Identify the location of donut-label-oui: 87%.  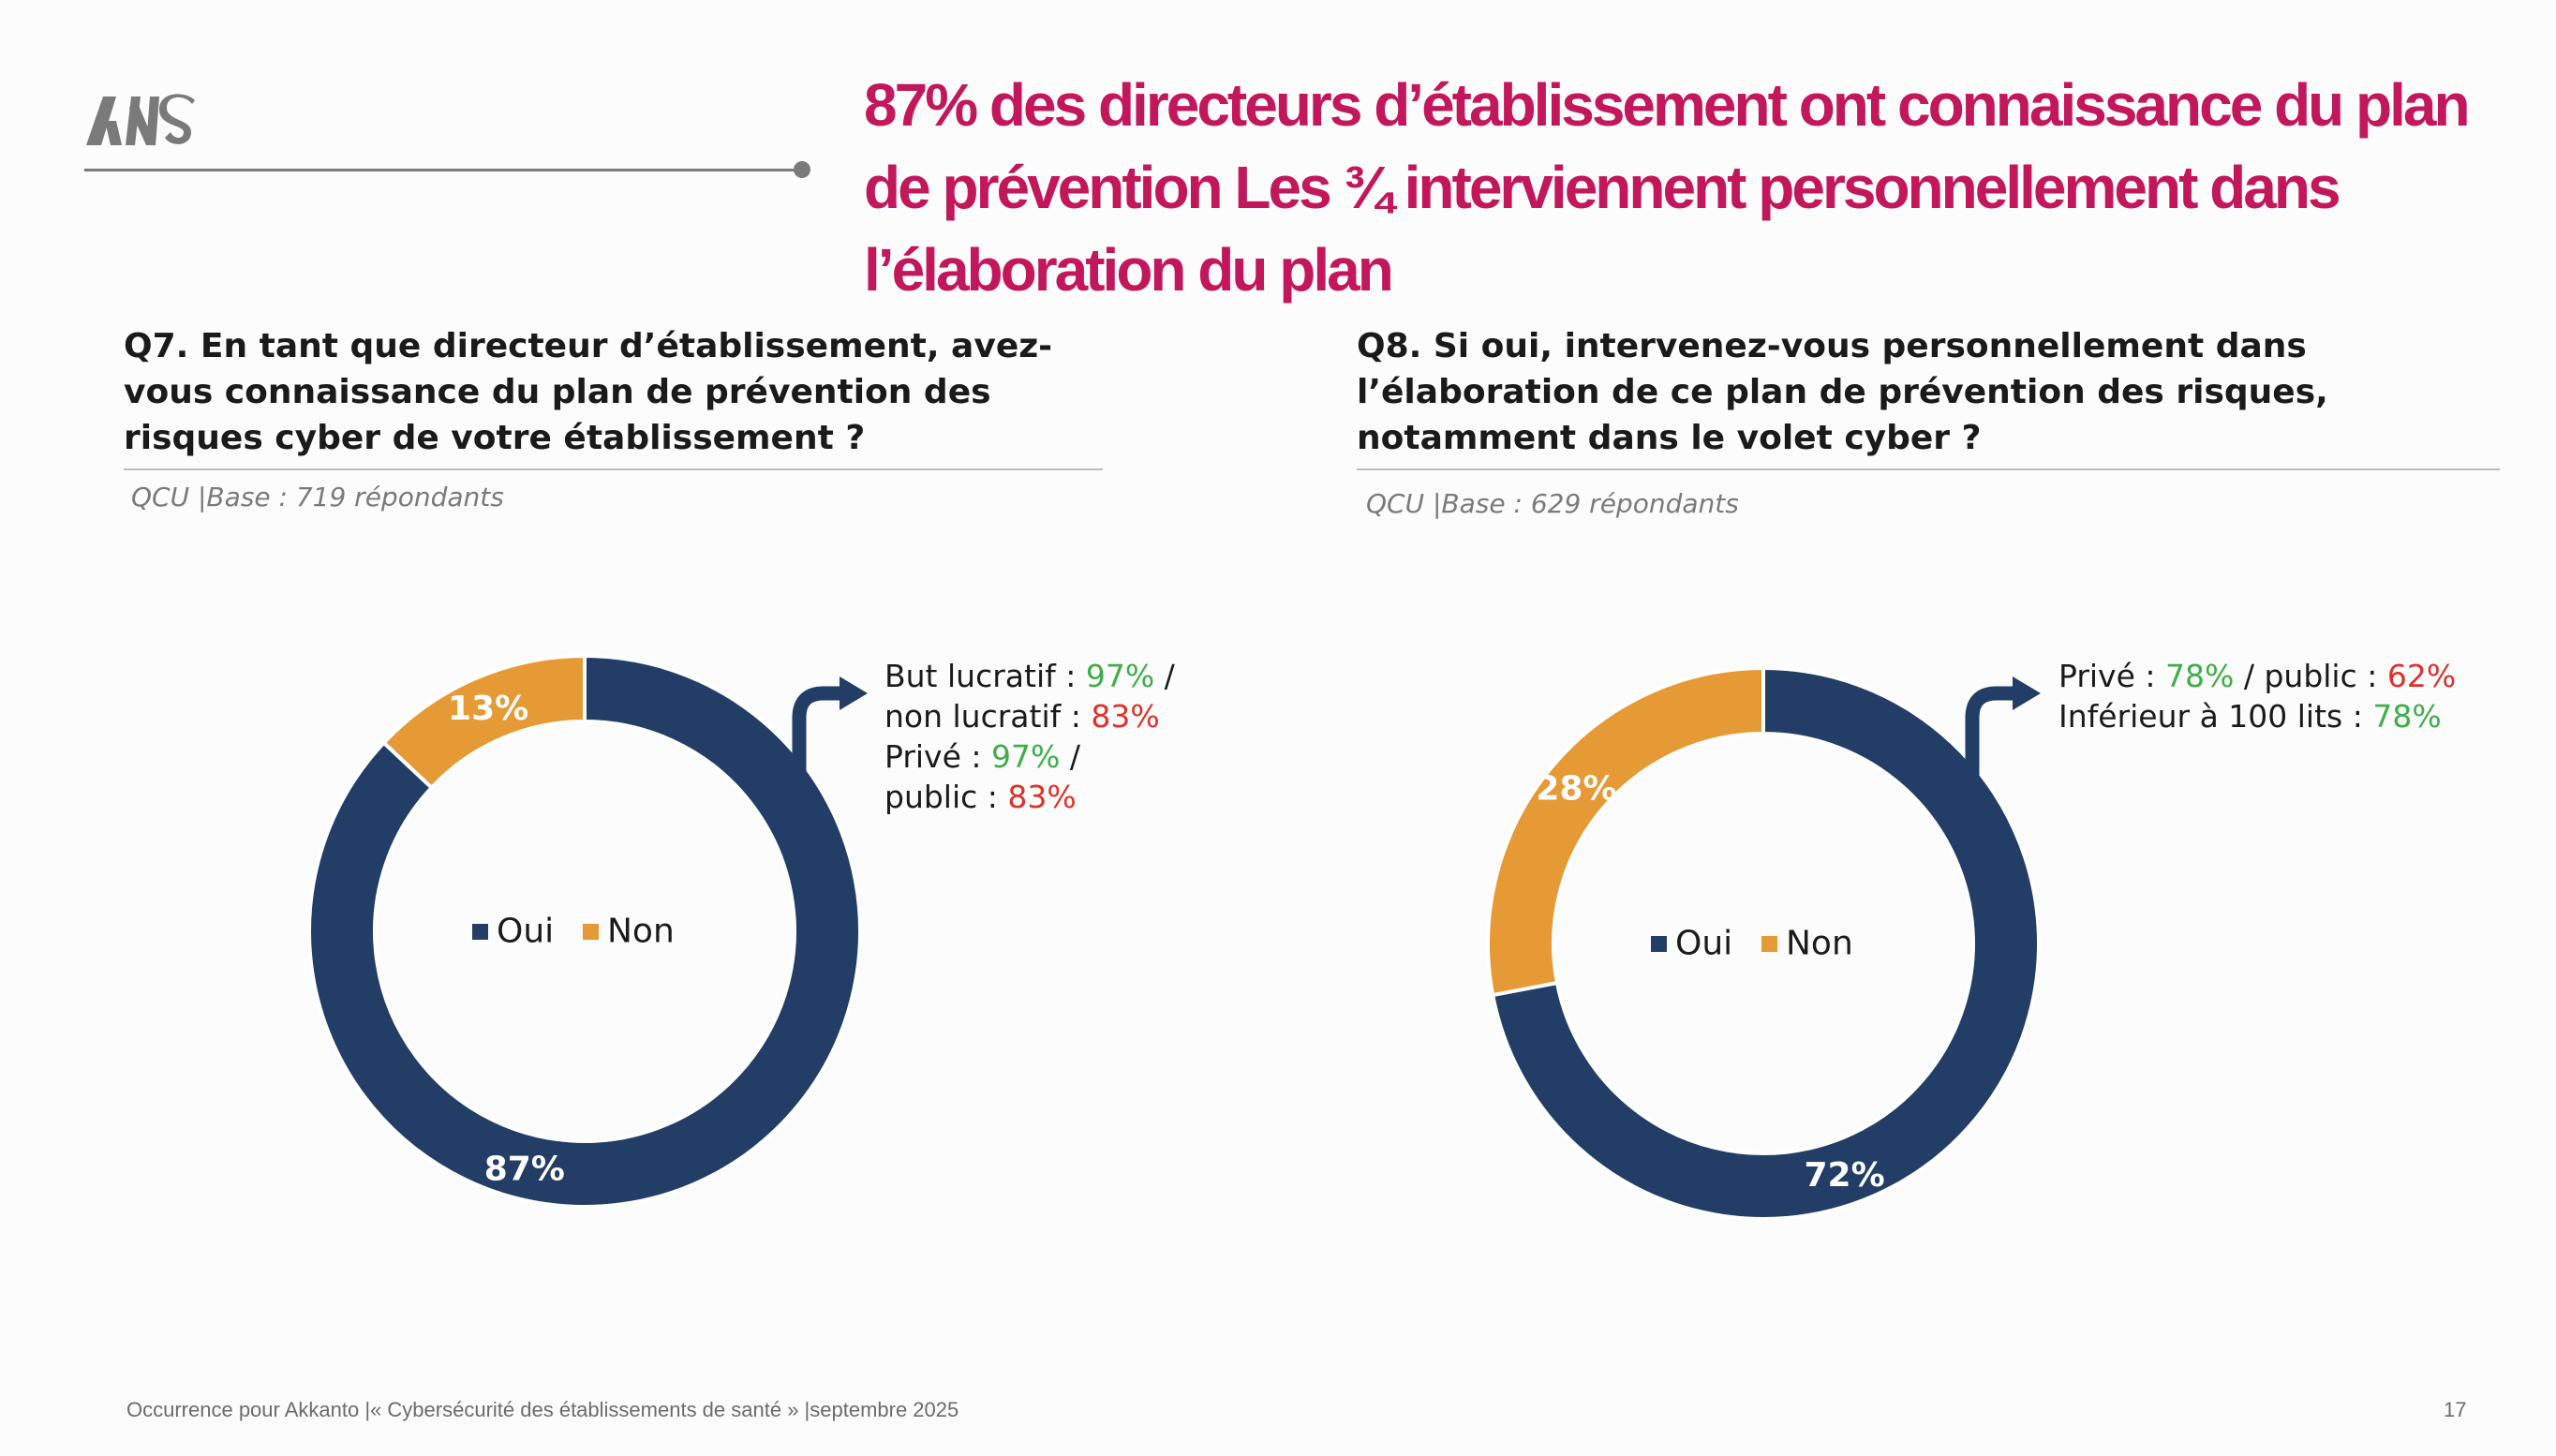
(524, 1170).